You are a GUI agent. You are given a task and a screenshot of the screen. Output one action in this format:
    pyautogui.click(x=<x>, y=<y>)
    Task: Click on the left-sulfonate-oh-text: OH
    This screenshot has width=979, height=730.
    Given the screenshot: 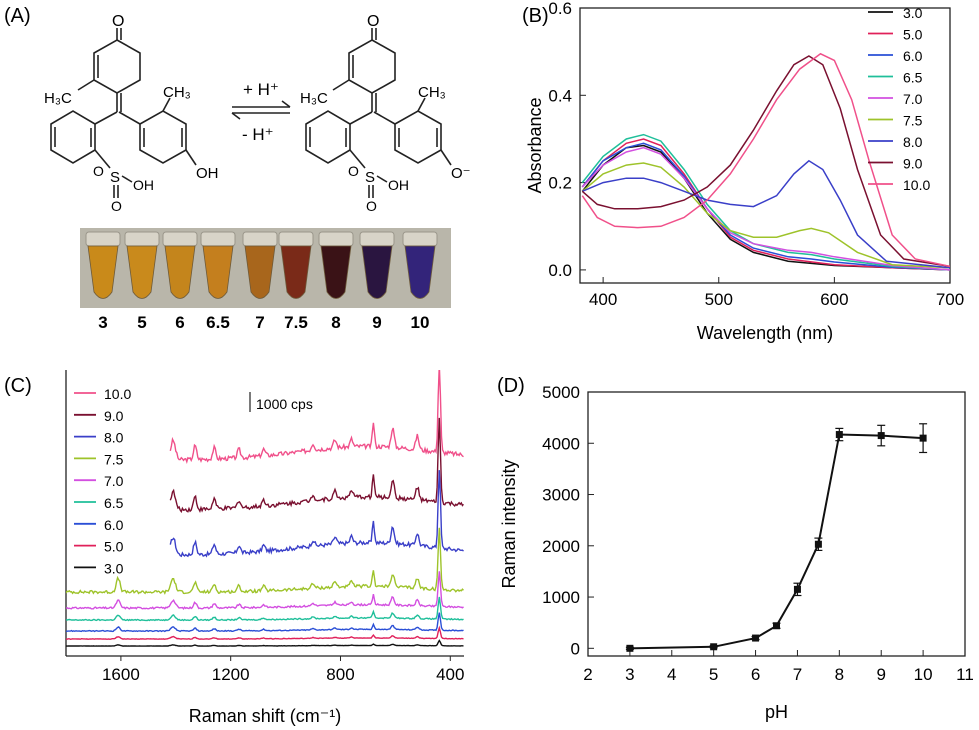 What is the action you would take?
    pyautogui.click(x=143, y=185)
    